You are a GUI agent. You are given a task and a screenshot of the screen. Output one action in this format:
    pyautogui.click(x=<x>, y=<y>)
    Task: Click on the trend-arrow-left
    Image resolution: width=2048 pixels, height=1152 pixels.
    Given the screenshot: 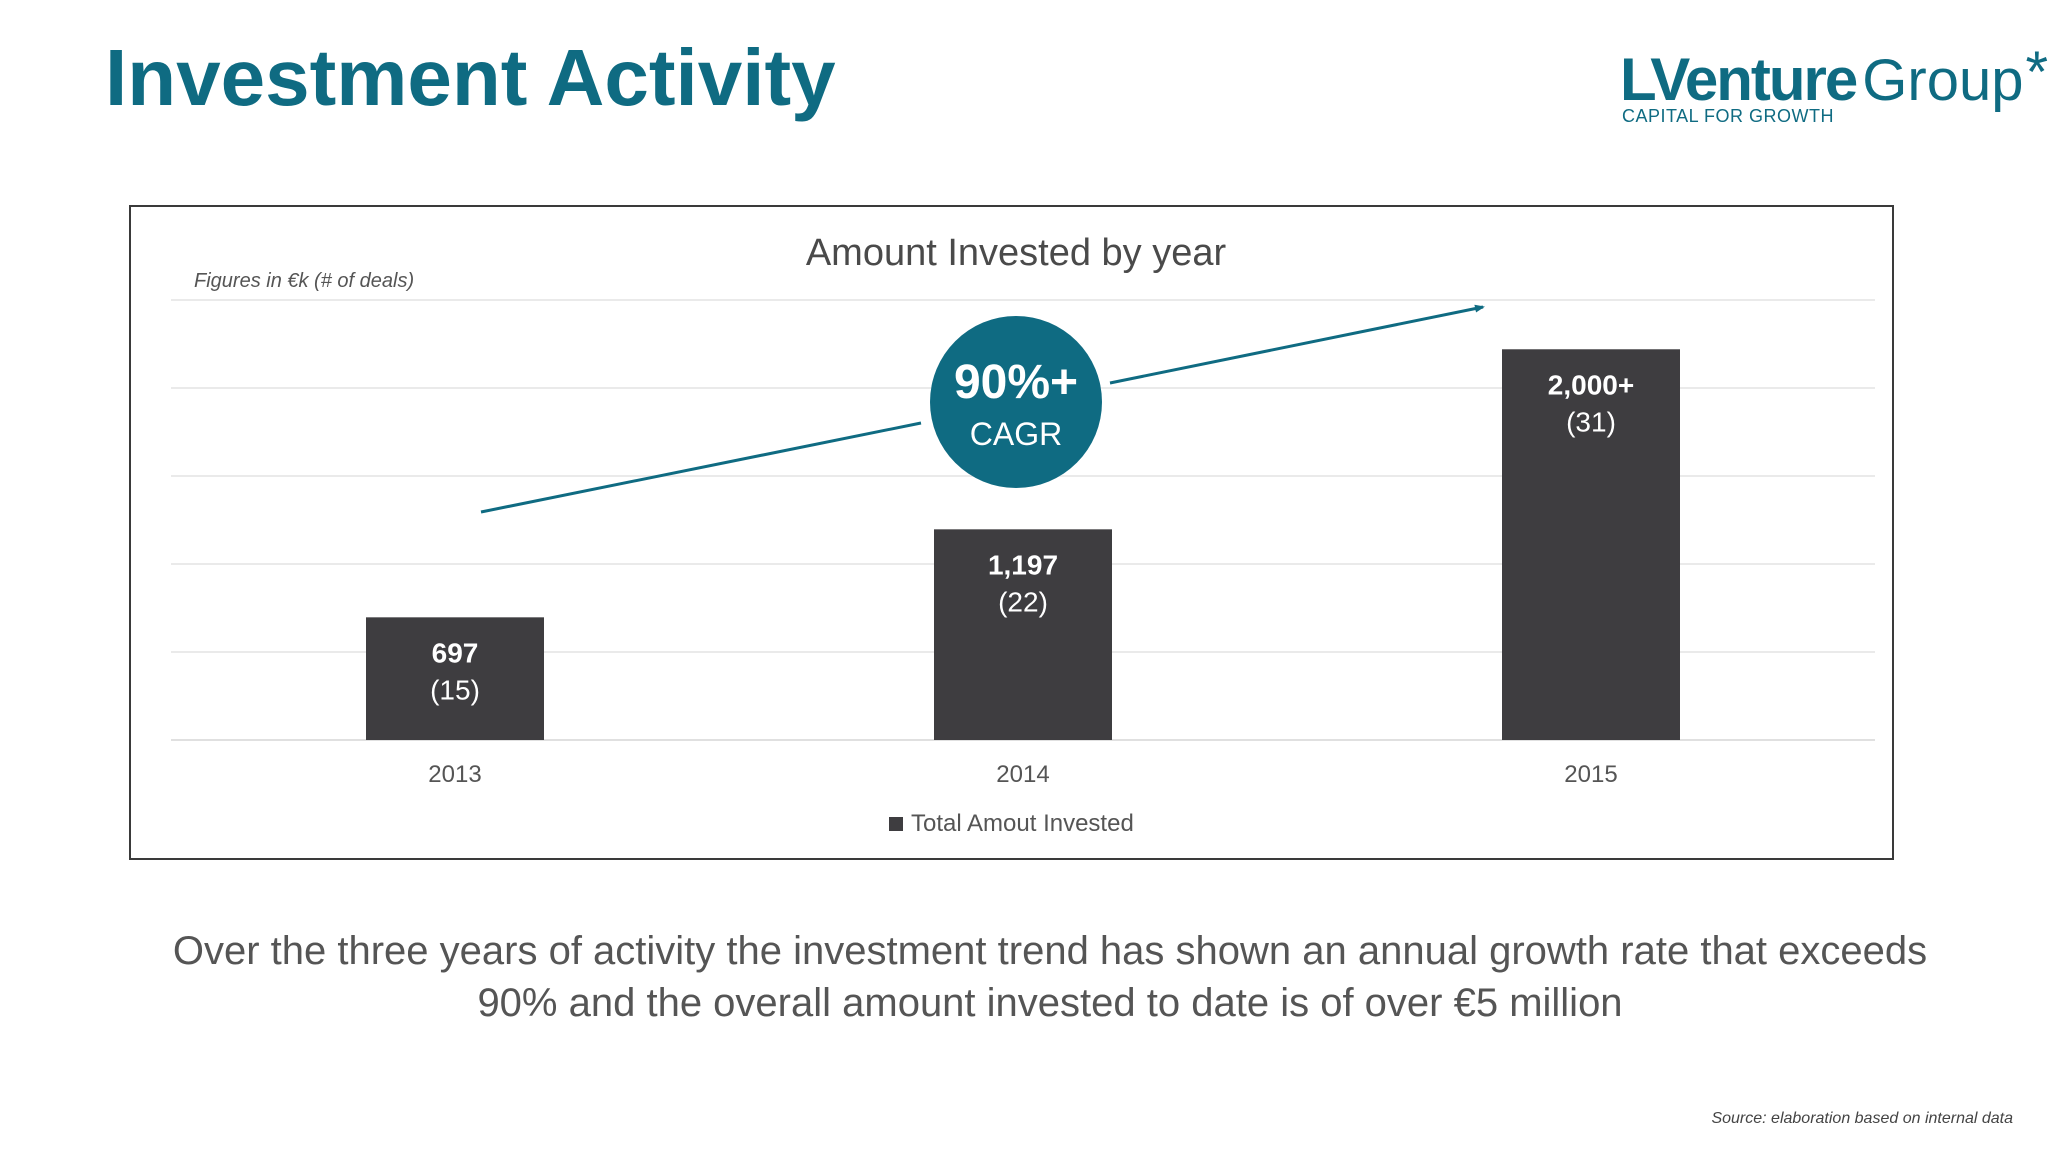 What is the action you would take?
    pyautogui.click(x=701, y=467)
    